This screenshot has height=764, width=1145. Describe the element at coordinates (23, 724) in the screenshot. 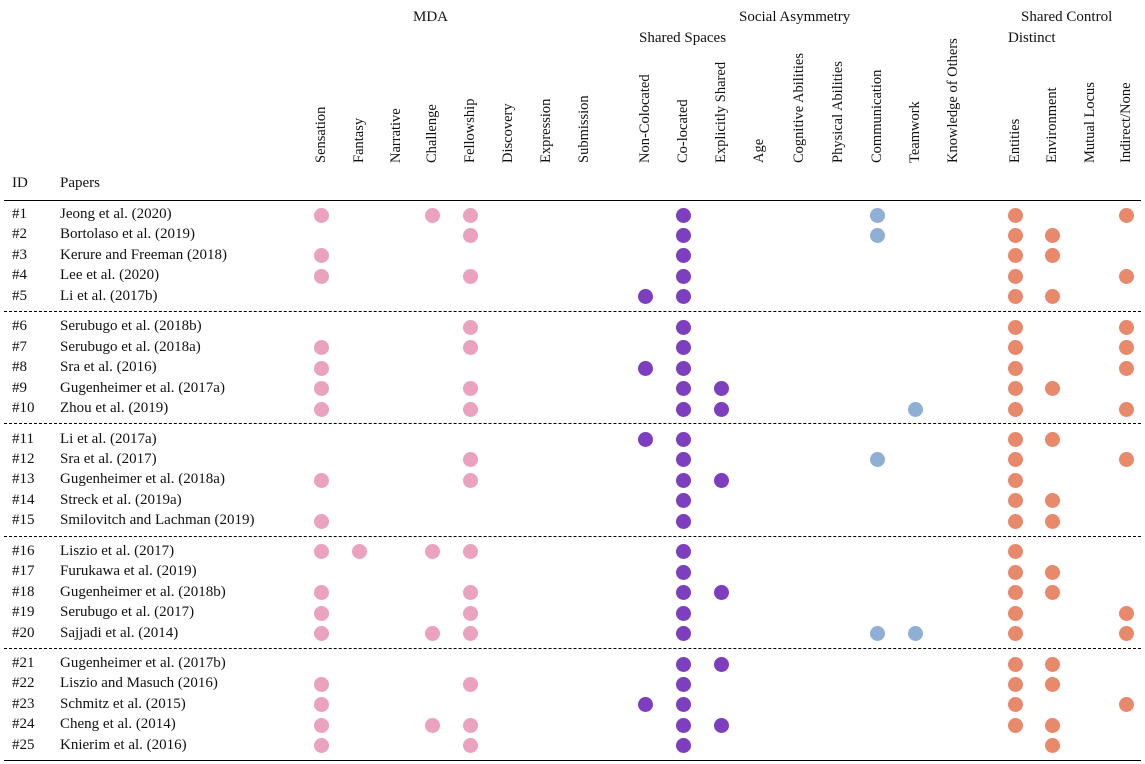

I see `row-id: #24` at that location.